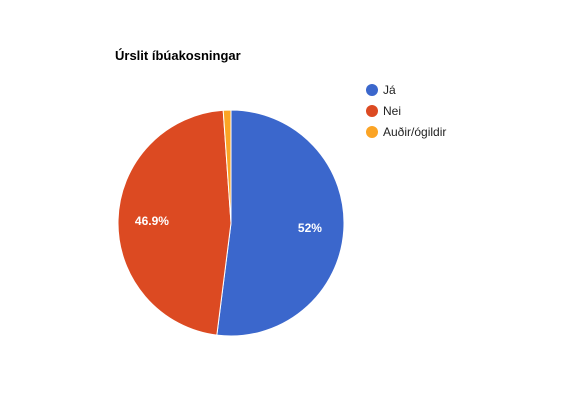 This screenshot has width=579, height=415. Describe the element at coordinates (227, 166) in the screenshot. I see `pie-slice-audir-ogildir` at that location.